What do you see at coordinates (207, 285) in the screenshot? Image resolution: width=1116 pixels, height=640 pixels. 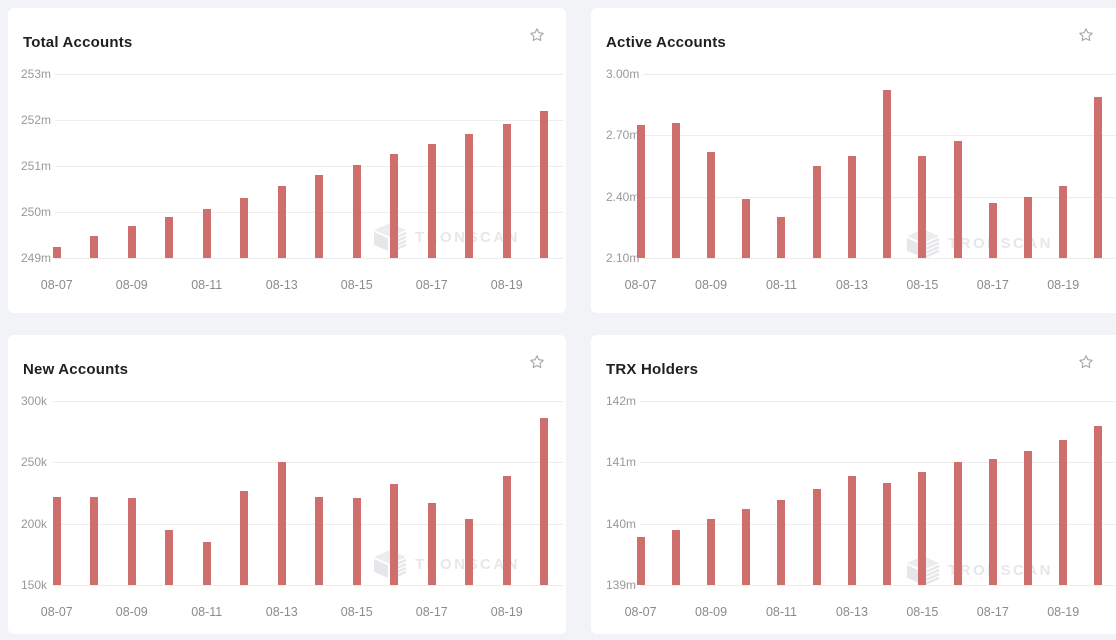 I see `x-axis-tick-label: 08-11` at bounding box center [207, 285].